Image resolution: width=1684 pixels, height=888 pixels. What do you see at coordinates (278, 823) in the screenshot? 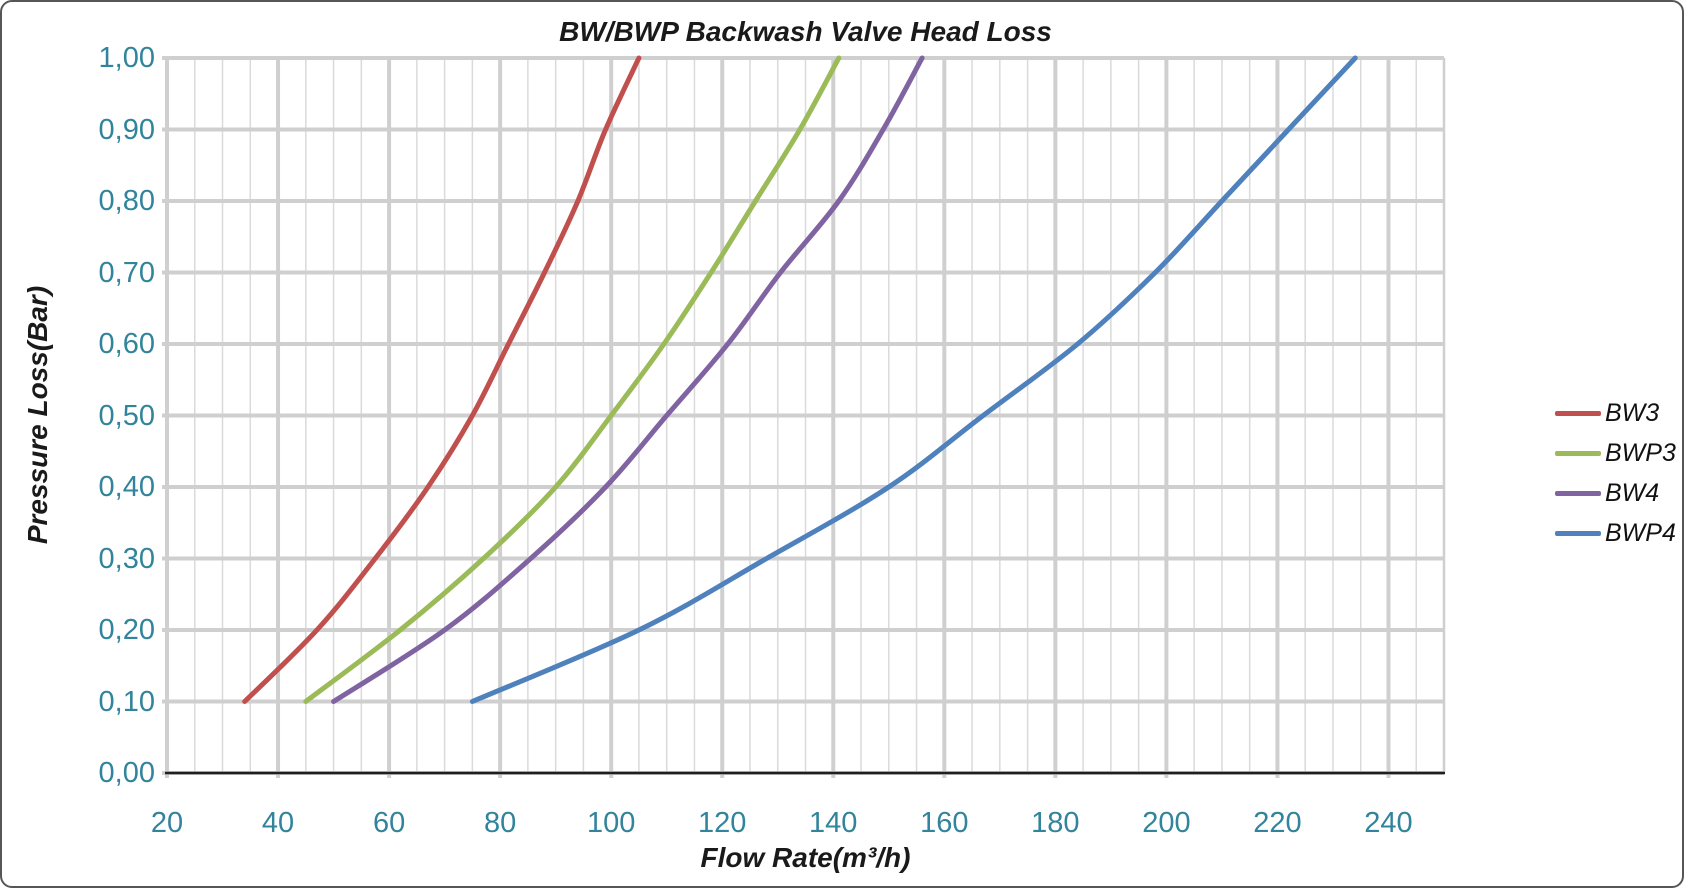
I see `x-tick-label: 40` at bounding box center [278, 823].